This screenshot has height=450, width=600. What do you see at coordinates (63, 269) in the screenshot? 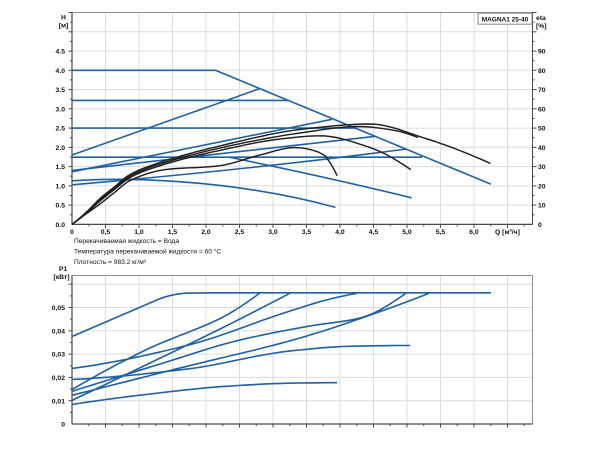
I see `svg-text: P1` at bounding box center [63, 269].